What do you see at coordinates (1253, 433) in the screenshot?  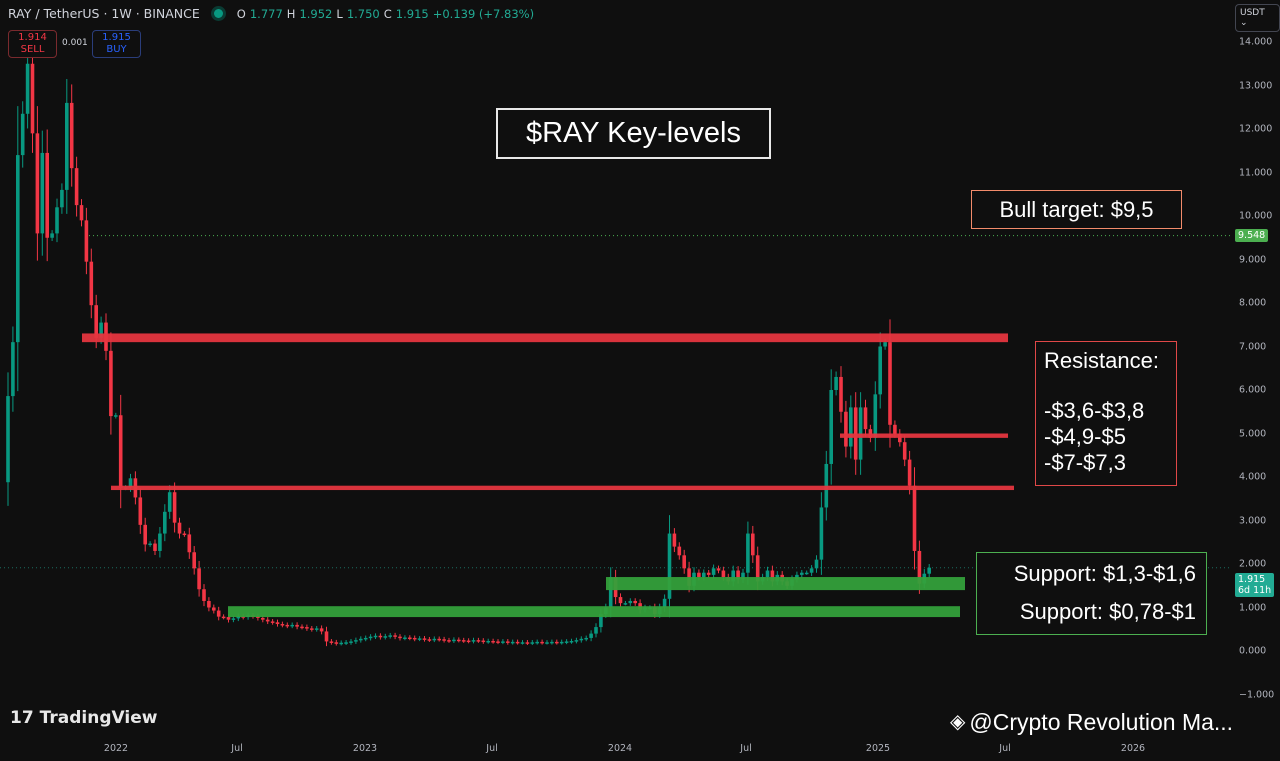 I see `price-tick-label: 5.000` at bounding box center [1253, 433].